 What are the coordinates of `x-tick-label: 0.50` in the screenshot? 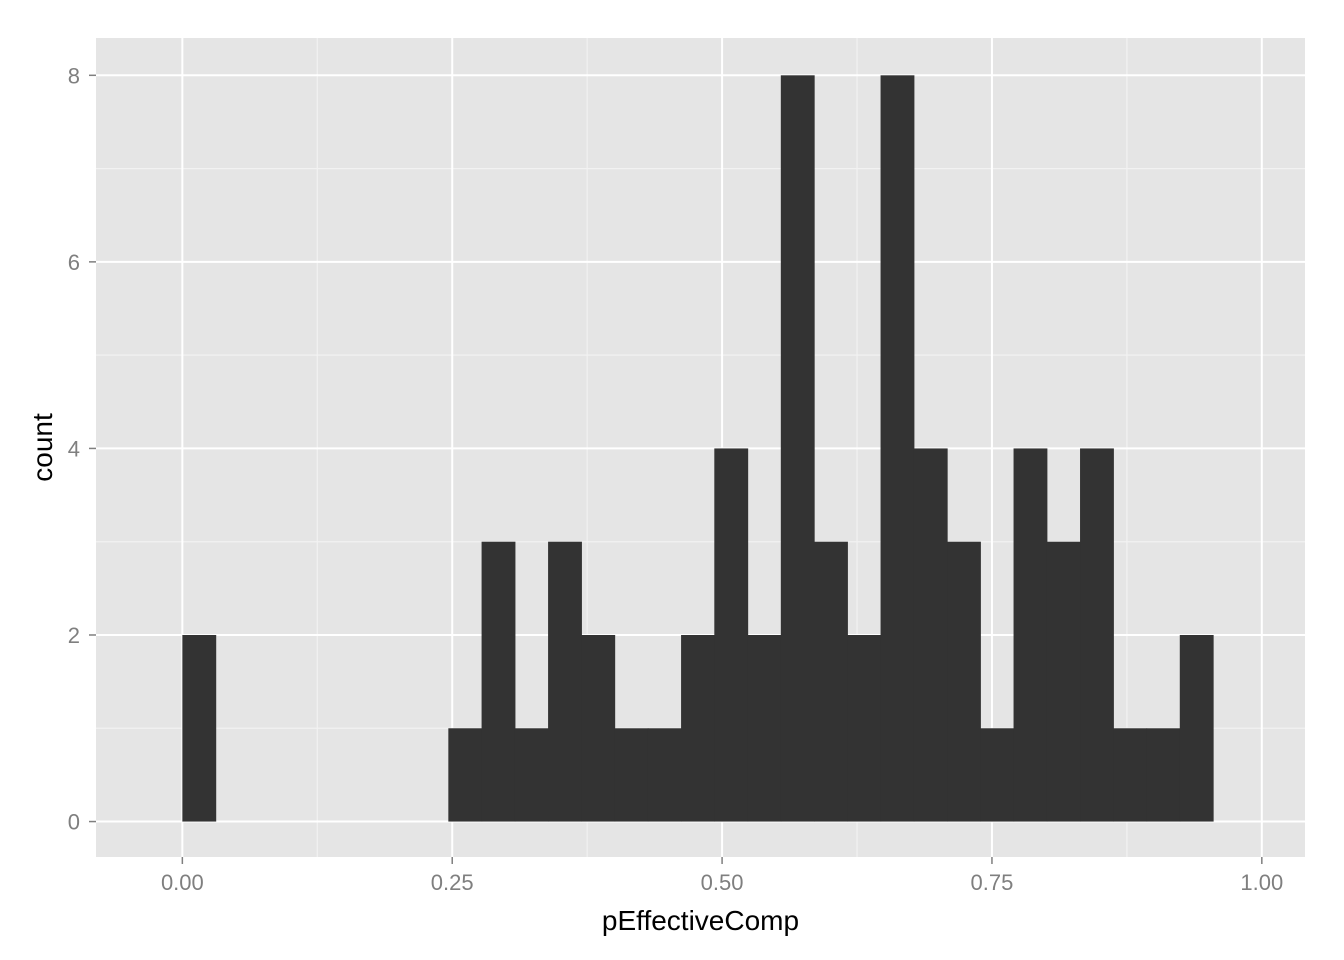 It's located at (722, 882).